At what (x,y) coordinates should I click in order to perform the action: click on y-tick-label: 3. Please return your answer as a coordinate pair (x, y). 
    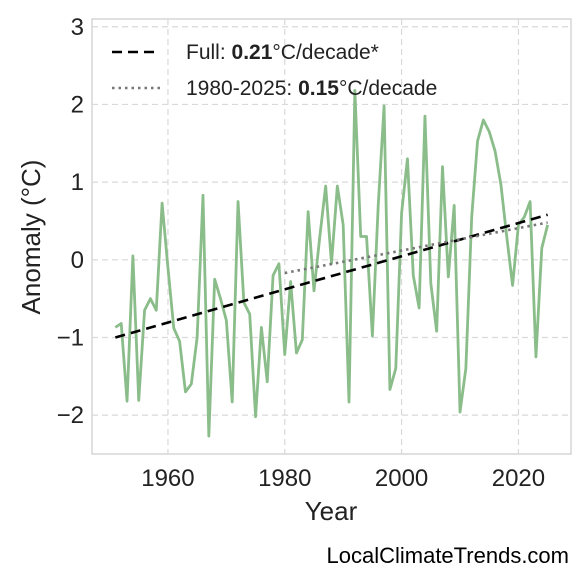
    Looking at the image, I should click on (77, 27).